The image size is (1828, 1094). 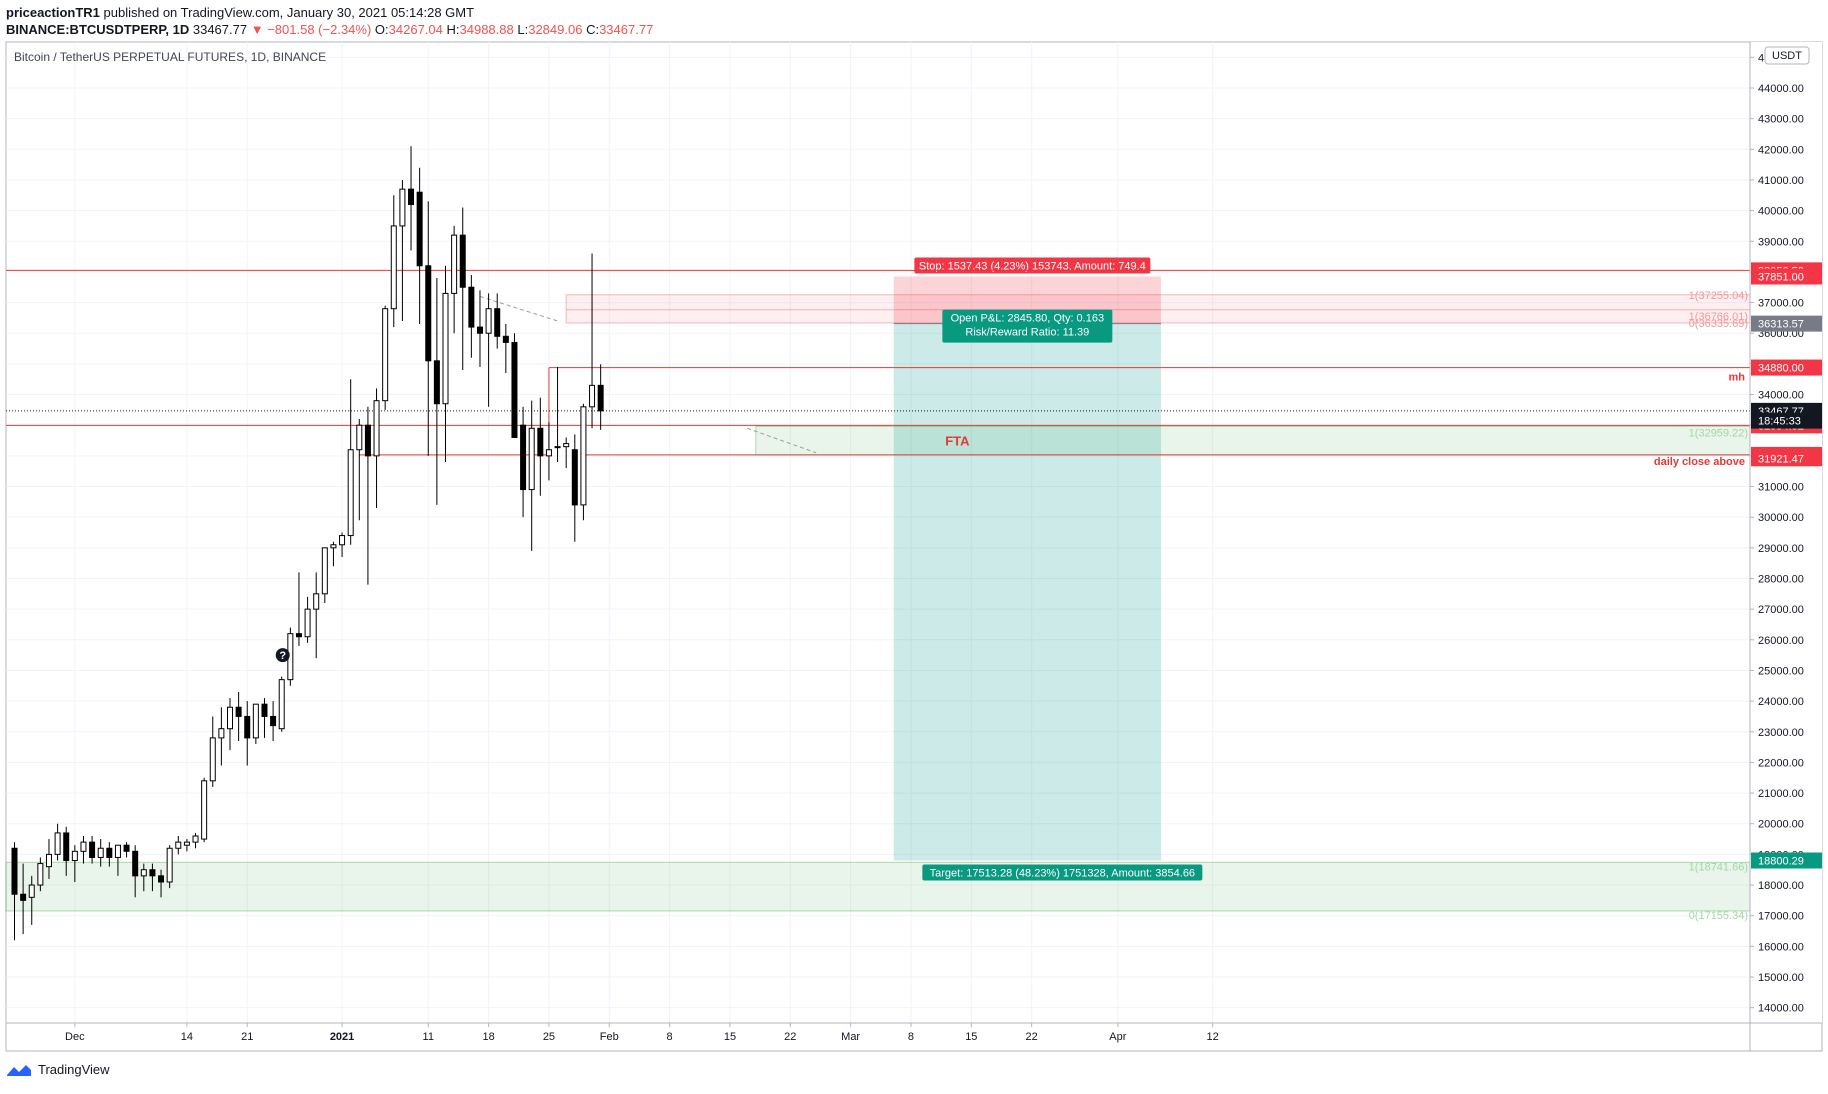 What do you see at coordinates (1781, 733) in the screenshot?
I see `price-tick-label: 23000.00` at bounding box center [1781, 733].